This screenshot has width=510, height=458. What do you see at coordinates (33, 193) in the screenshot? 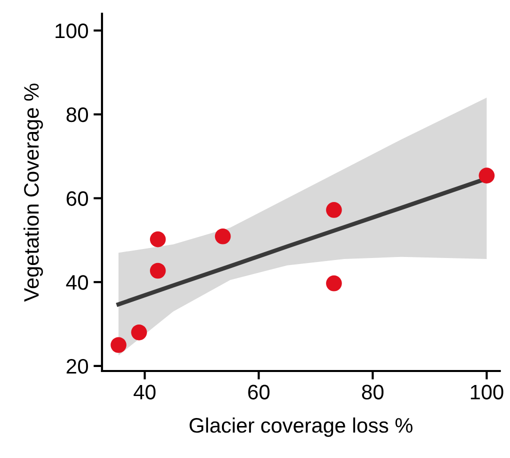
I see `y-axis-title: Vegetation Coverage %` at bounding box center [33, 193].